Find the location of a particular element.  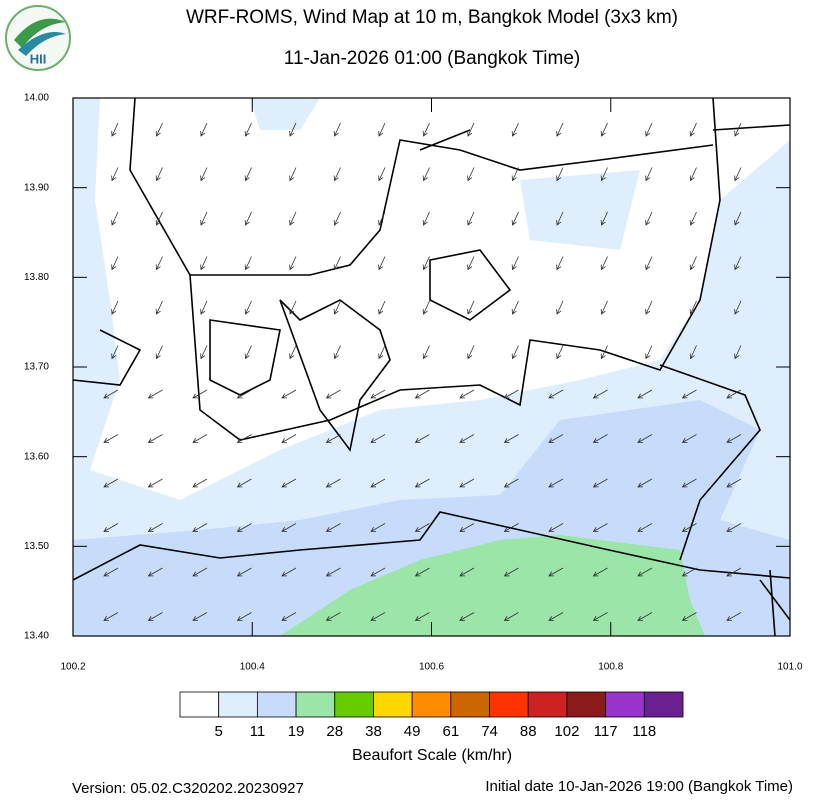

colorbar-label: 49 is located at coordinates (412, 731).